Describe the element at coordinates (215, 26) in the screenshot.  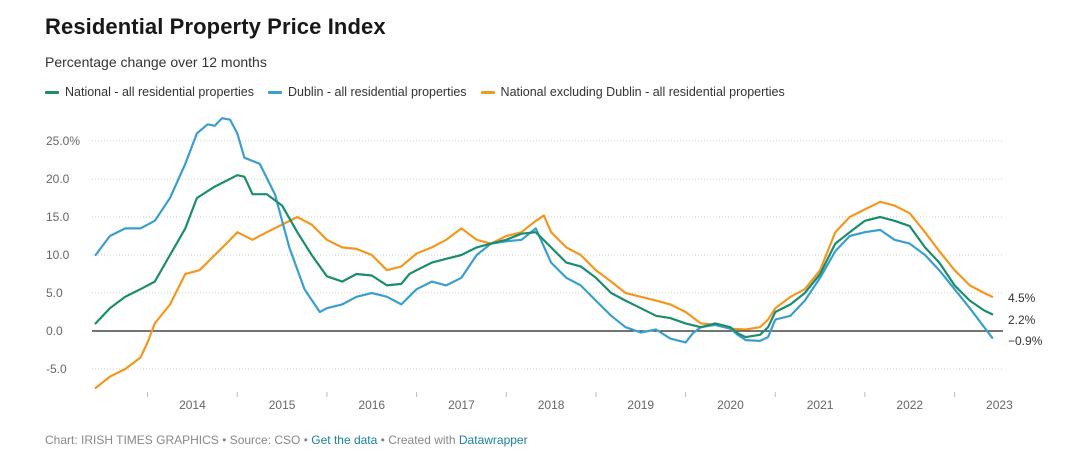
I see `chart-title: Residential Property Price Index` at that location.